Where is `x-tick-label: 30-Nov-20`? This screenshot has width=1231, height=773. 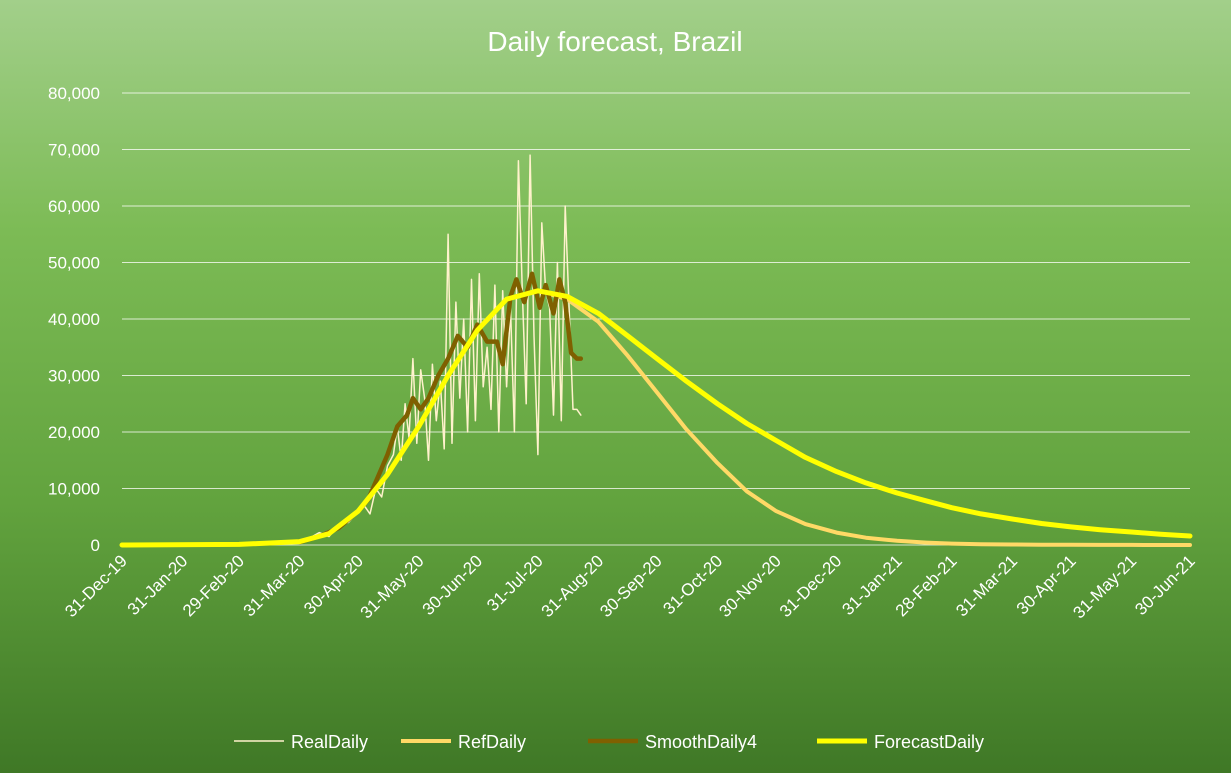 x-tick-label: 30-Nov-20 is located at coordinates (750, 586).